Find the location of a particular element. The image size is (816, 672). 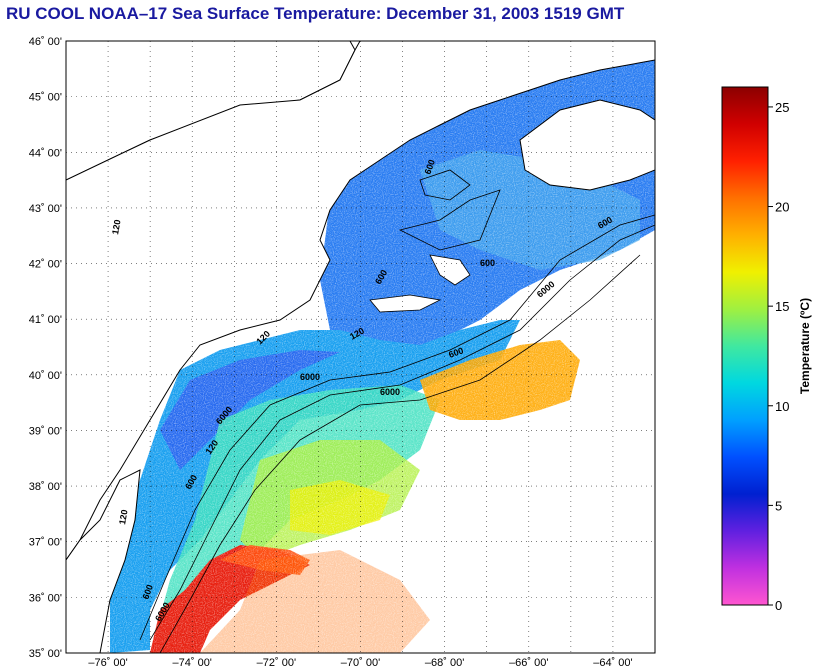

colorbar-tick-label: 10 is located at coordinates (782, 406).